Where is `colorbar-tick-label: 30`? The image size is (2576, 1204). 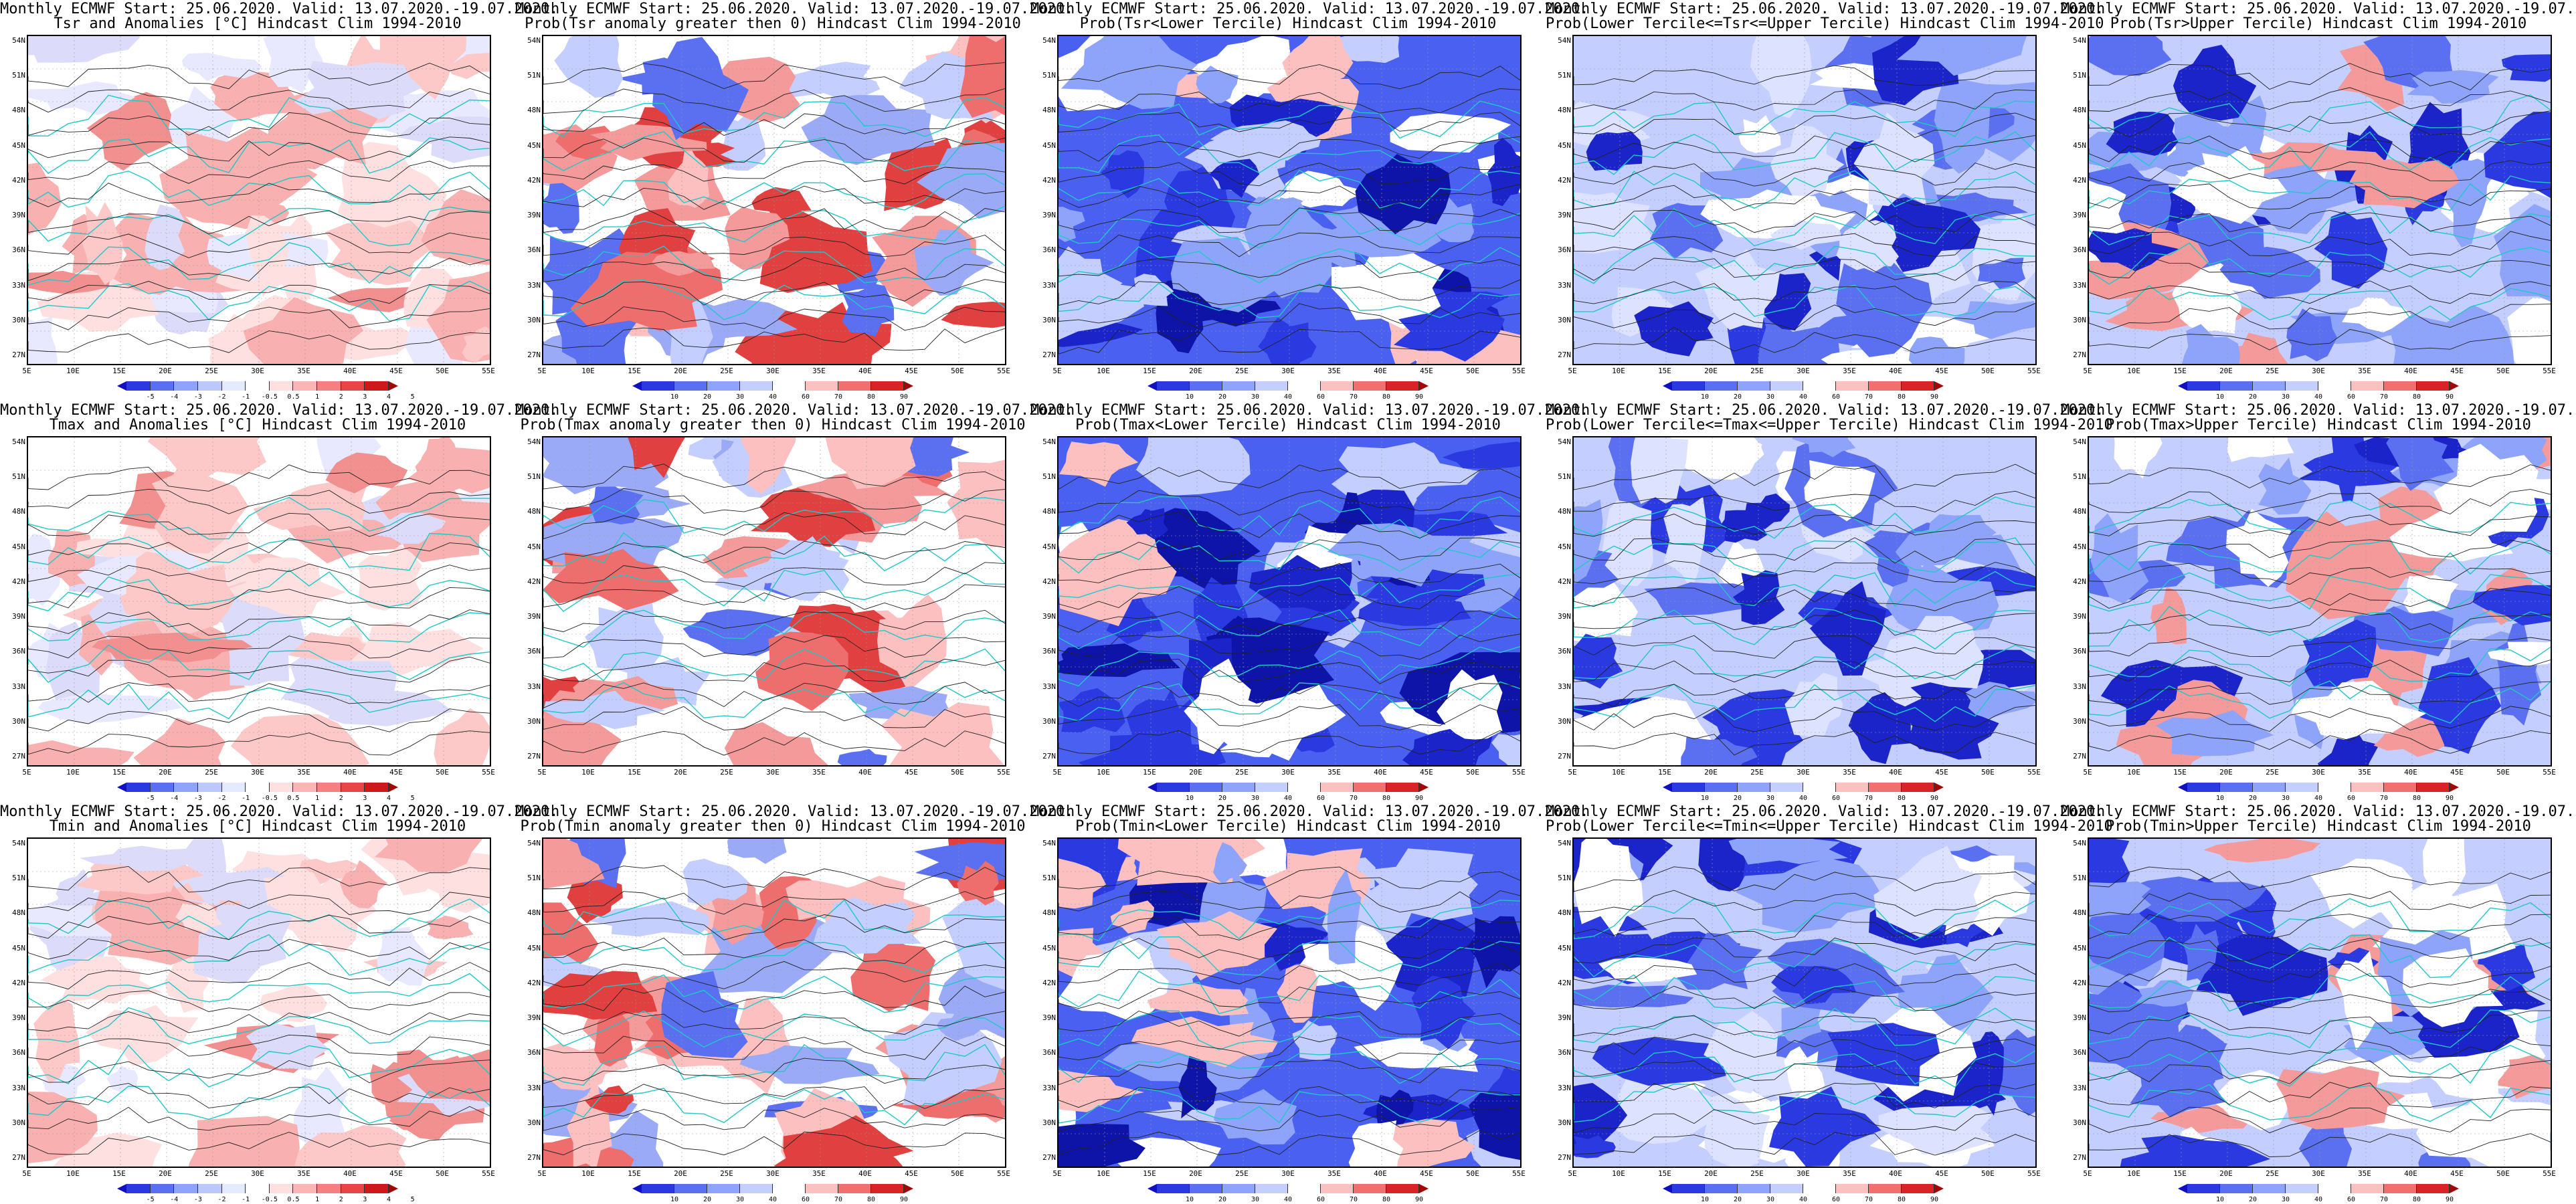
colorbar-tick-label: 30 is located at coordinates (1255, 397).